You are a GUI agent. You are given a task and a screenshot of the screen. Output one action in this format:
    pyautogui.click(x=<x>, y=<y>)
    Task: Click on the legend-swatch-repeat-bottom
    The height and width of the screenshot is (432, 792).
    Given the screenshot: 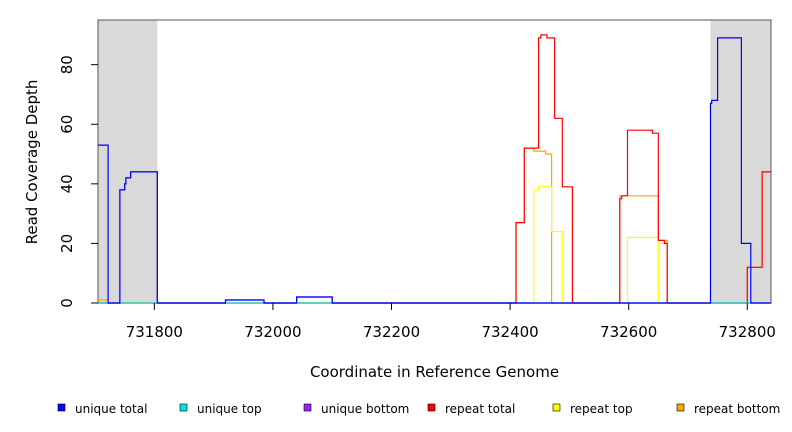 What is the action you would take?
    pyautogui.click(x=680, y=407)
    